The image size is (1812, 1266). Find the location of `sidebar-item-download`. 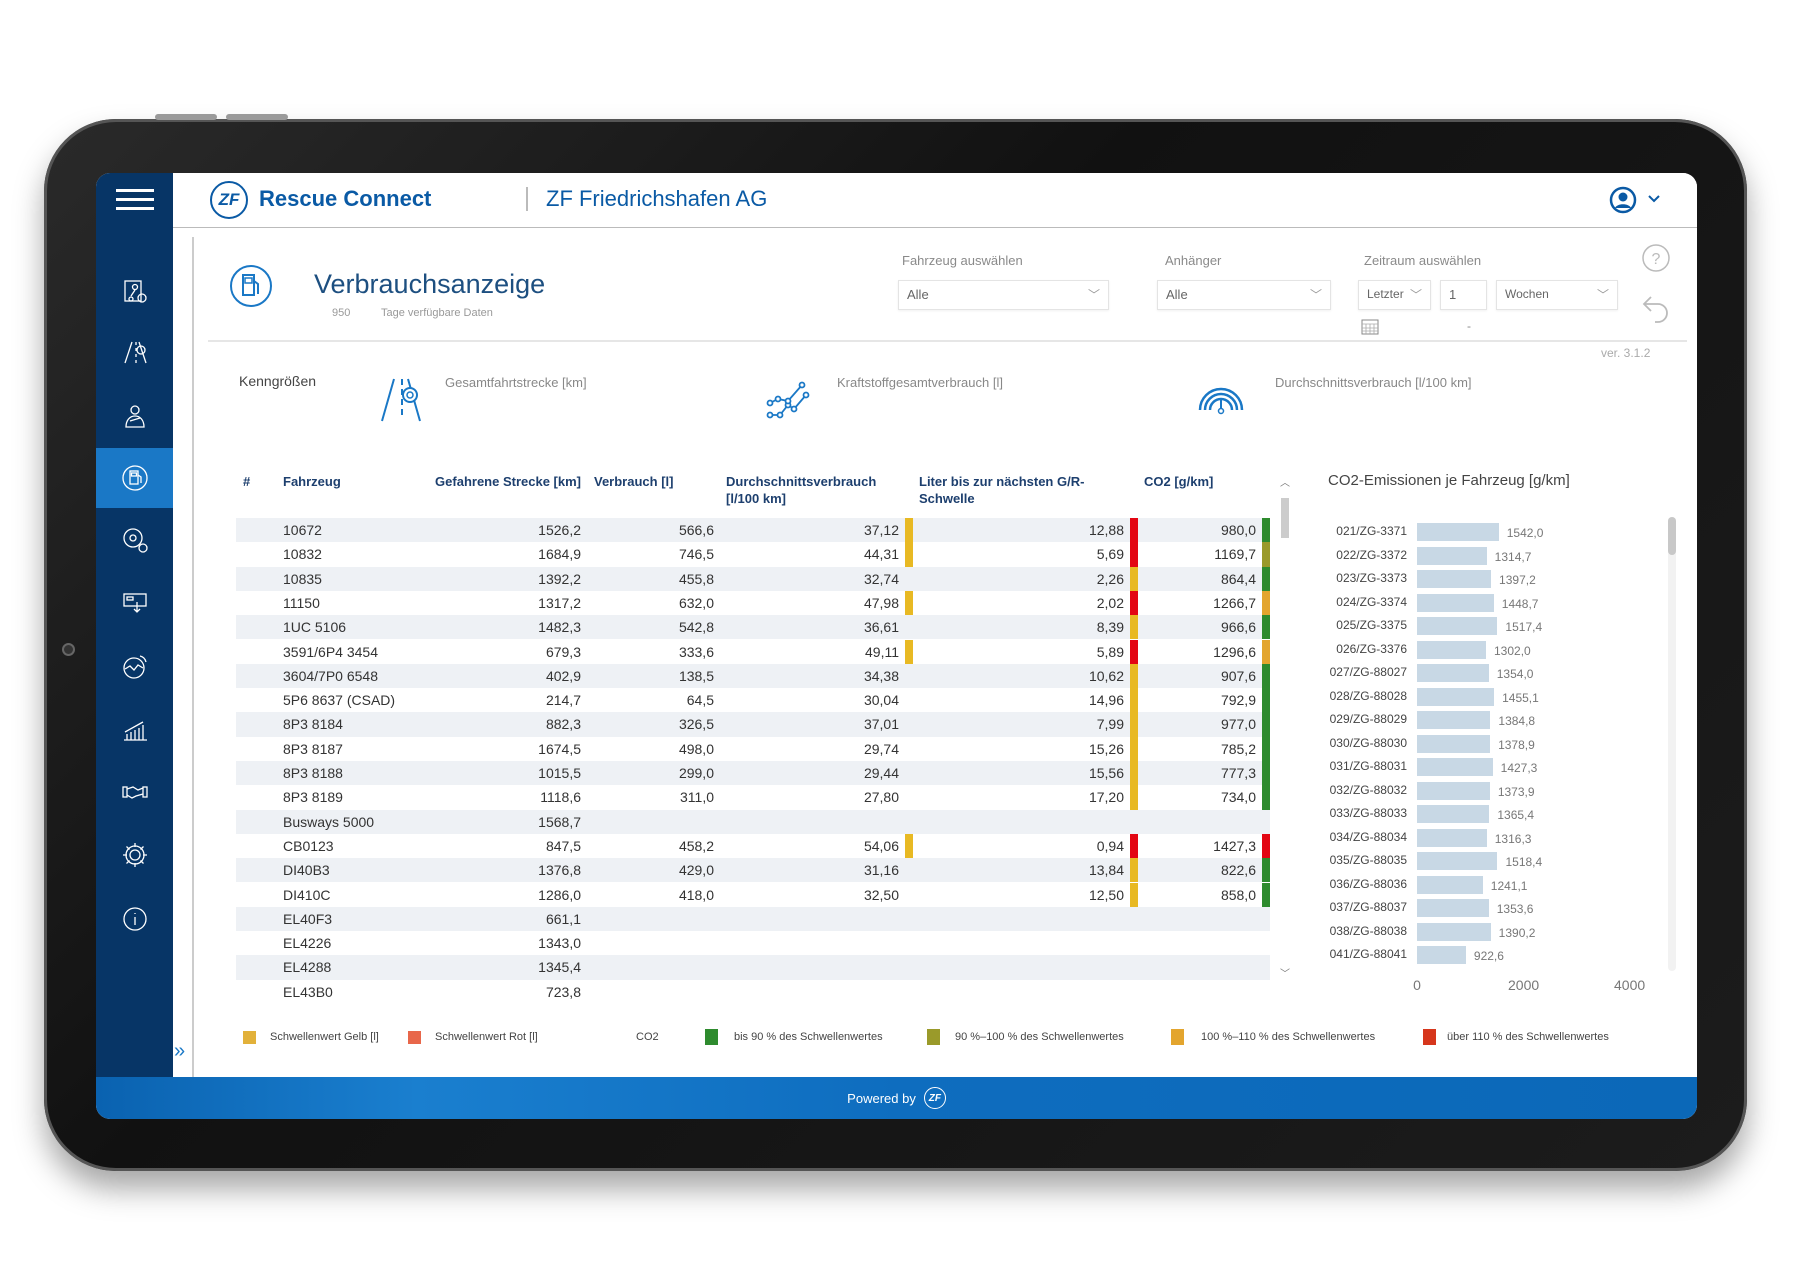

sidebar-item-download is located at coordinates (134, 602).